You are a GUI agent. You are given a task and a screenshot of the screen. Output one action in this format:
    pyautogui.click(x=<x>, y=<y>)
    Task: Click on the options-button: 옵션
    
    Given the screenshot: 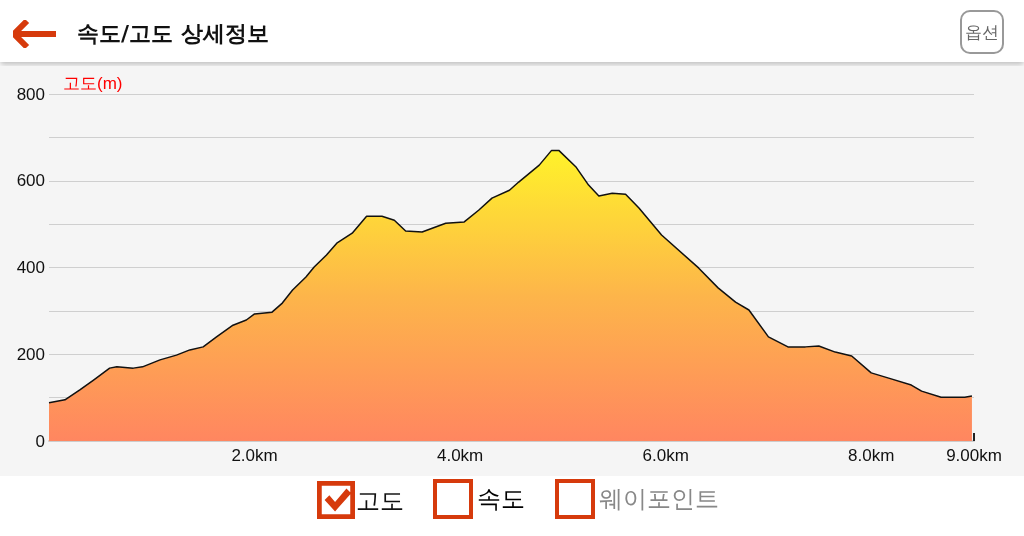 What is the action you would take?
    pyautogui.click(x=982, y=32)
    